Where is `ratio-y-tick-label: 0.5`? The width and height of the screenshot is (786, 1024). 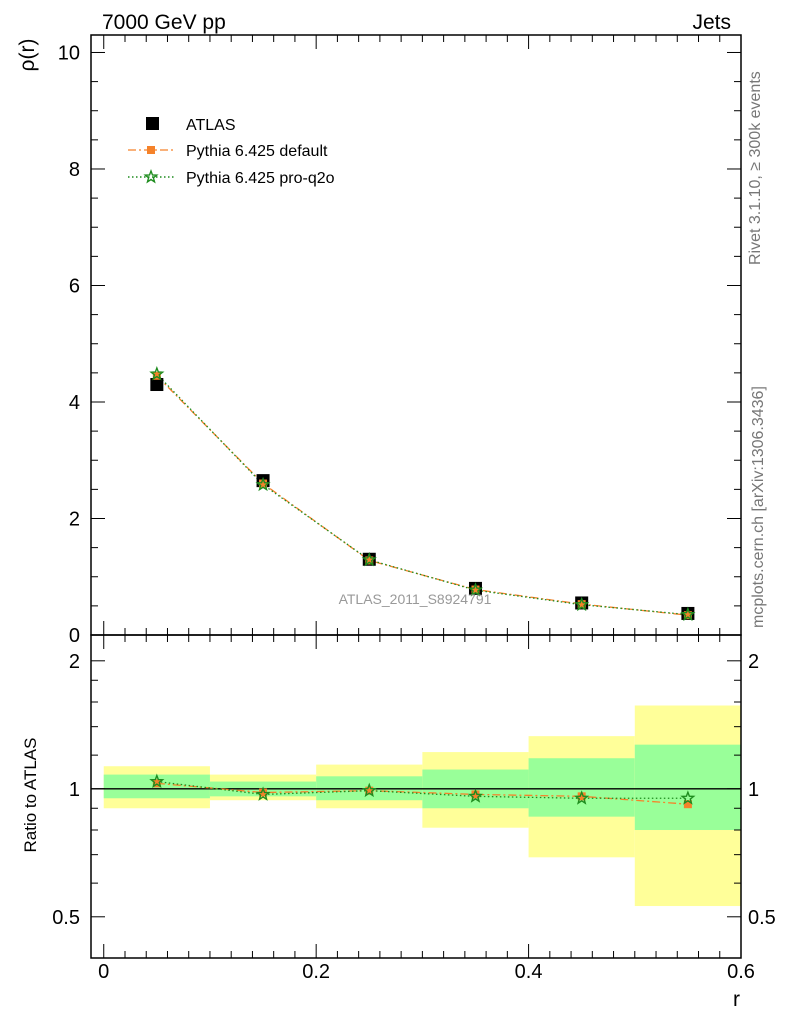
ratio-y-tick-label: 0.5 is located at coordinates (66, 918).